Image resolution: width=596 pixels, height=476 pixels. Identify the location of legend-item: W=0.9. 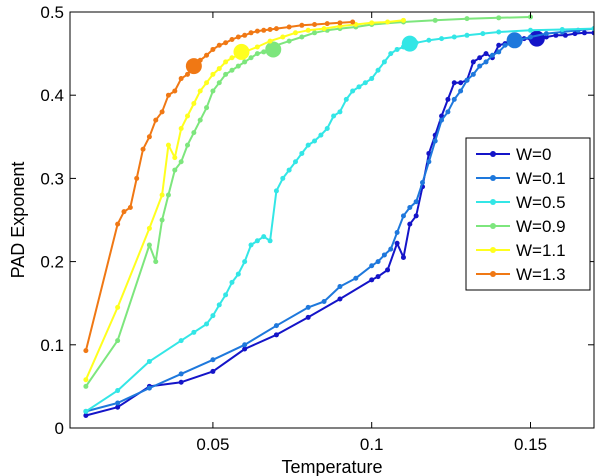
(521, 226).